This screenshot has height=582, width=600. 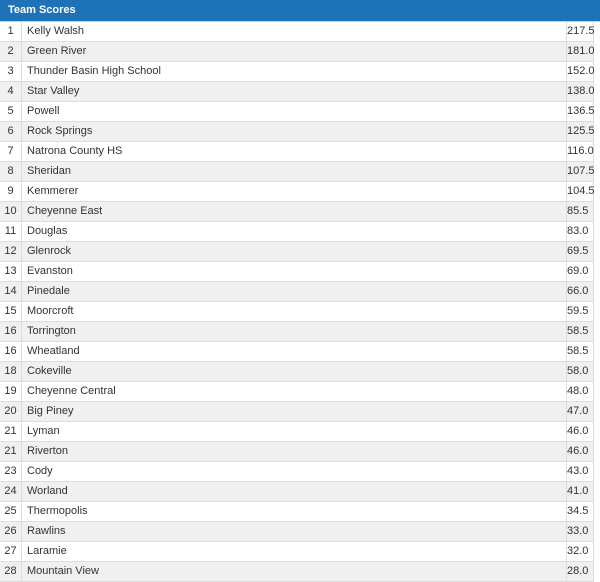 I want to click on table-row: 6 Rock Springs 125.5, so click(x=297, y=132).